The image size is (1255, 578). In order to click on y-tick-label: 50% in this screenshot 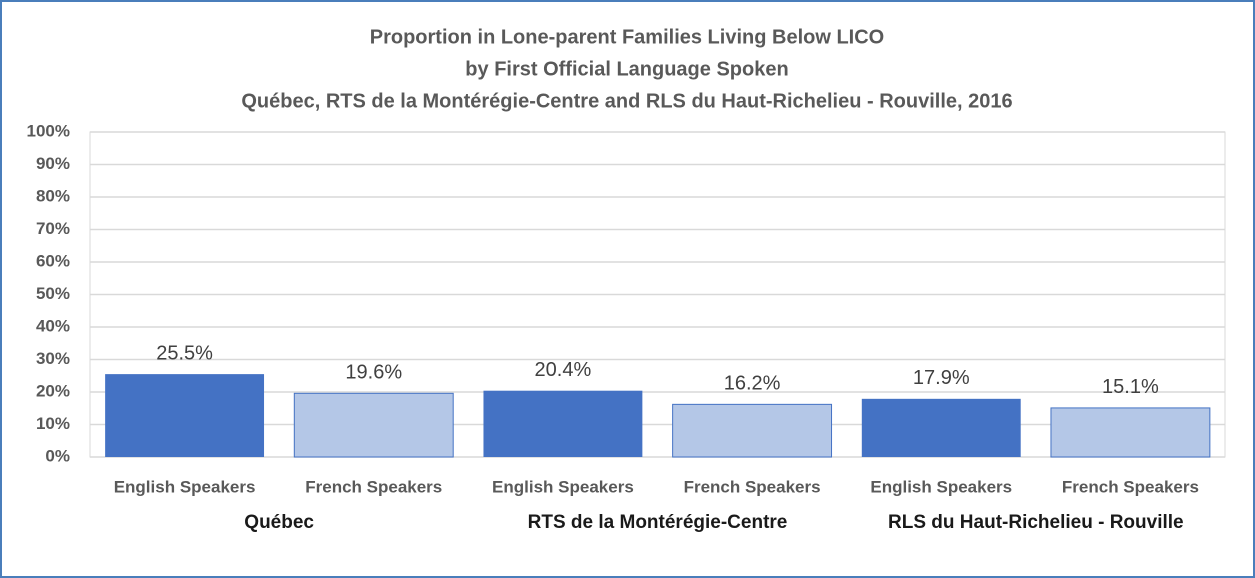, I will do `click(53, 293)`.